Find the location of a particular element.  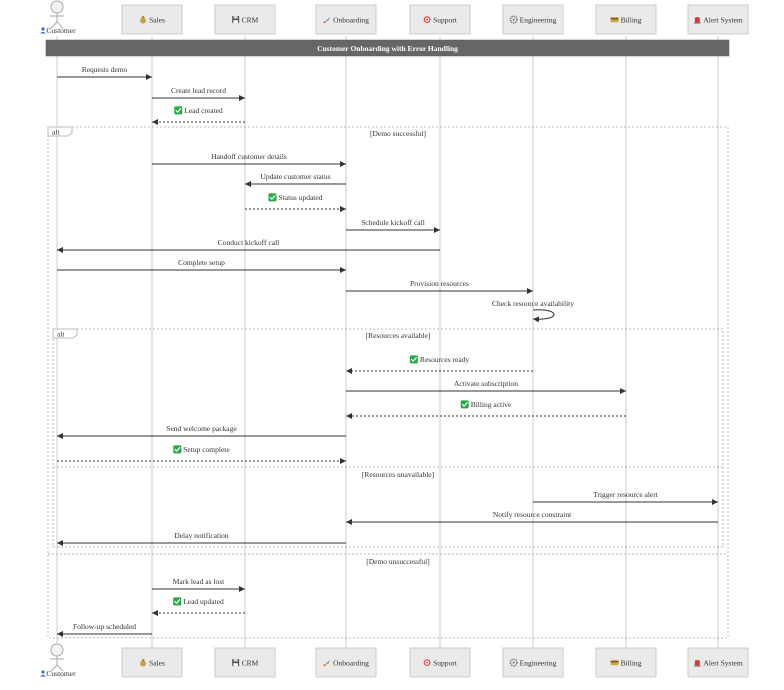

message-label: Follow-up scheduled is located at coordinates (104, 626).